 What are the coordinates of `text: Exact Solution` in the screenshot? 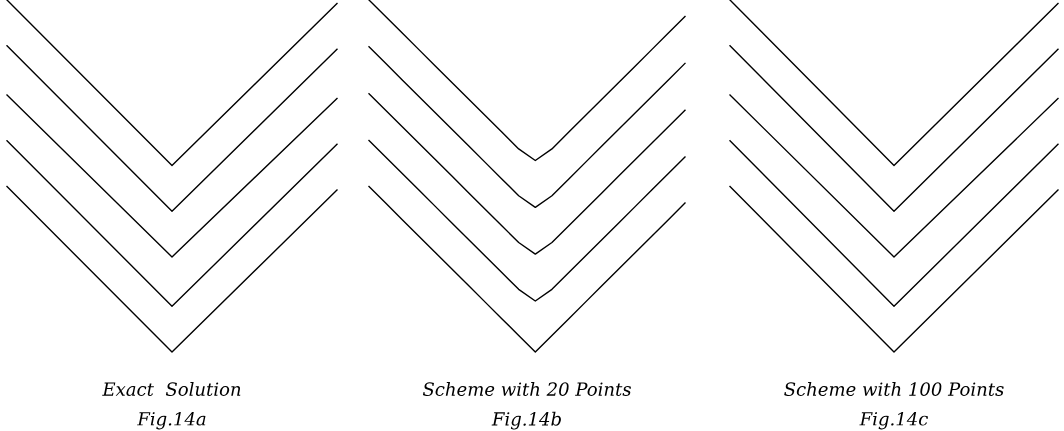 It's located at (171, 388).